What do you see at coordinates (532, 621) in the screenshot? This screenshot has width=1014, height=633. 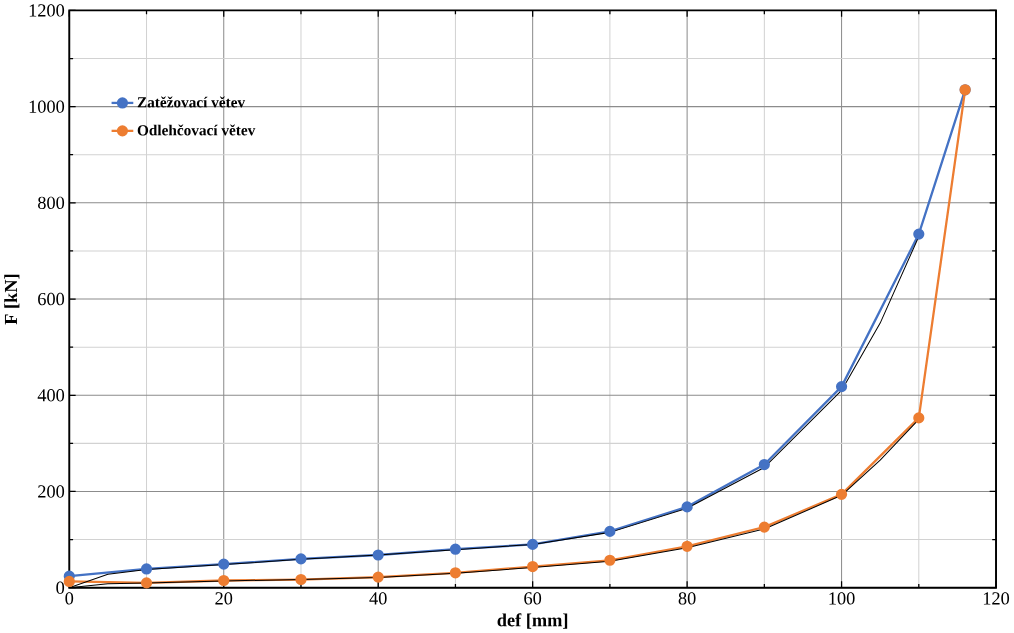 I see `x-axis-title: def [mm]` at bounding box center [532, 621].